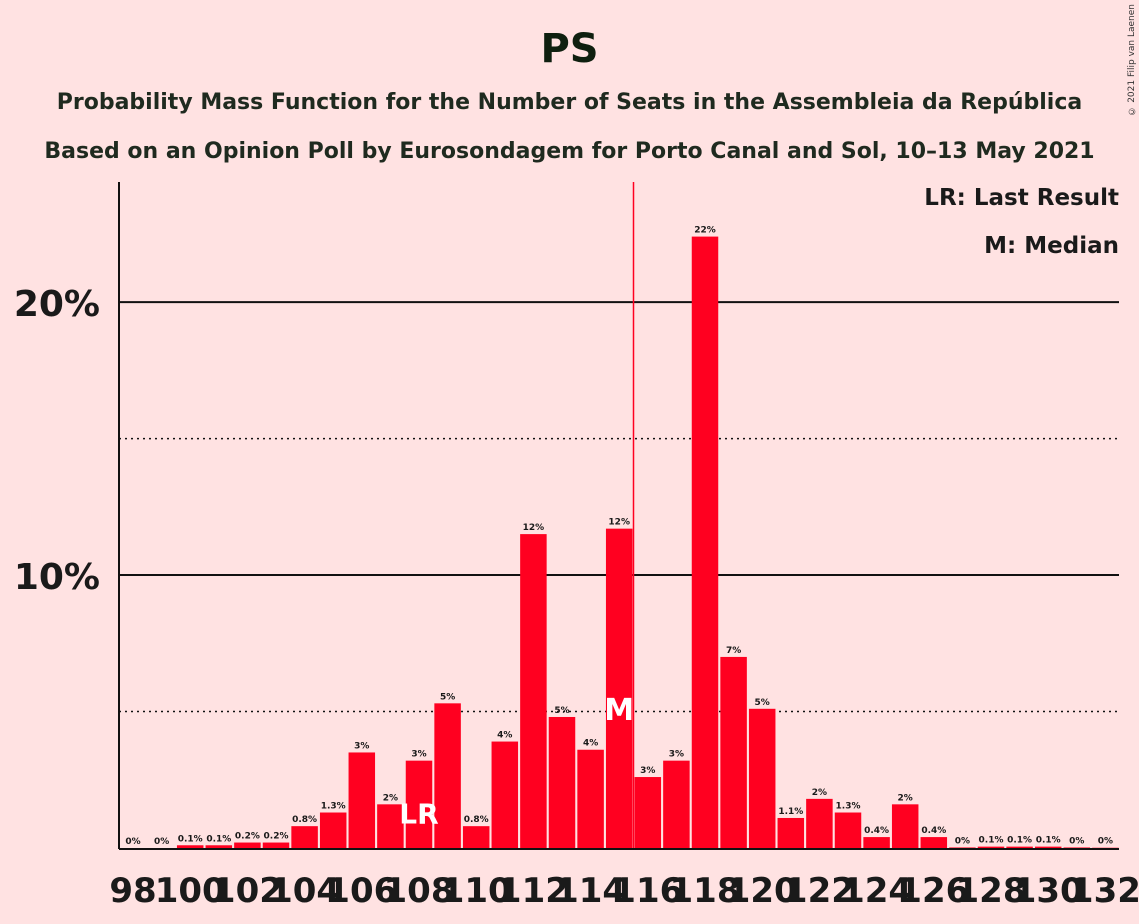 Image resolution: width=1139 pixels, height=924 pixels. What do you see at coordinates (517, 515) in the screenshot?
I see `markers: M LR` at bounding box center [517, 515].